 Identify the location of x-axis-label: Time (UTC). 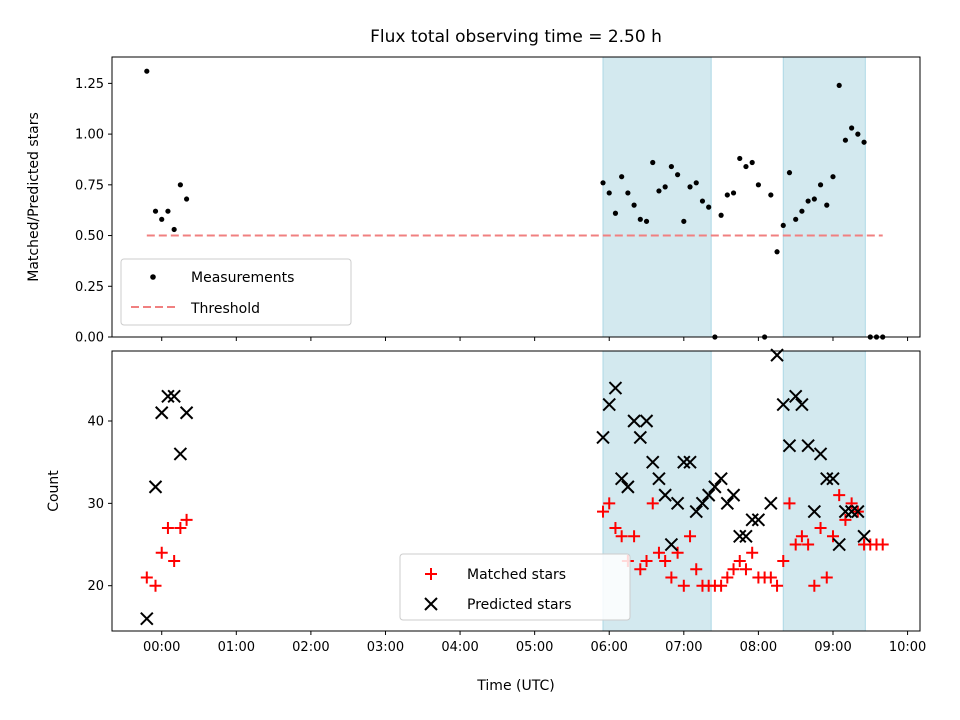
(515, 686).